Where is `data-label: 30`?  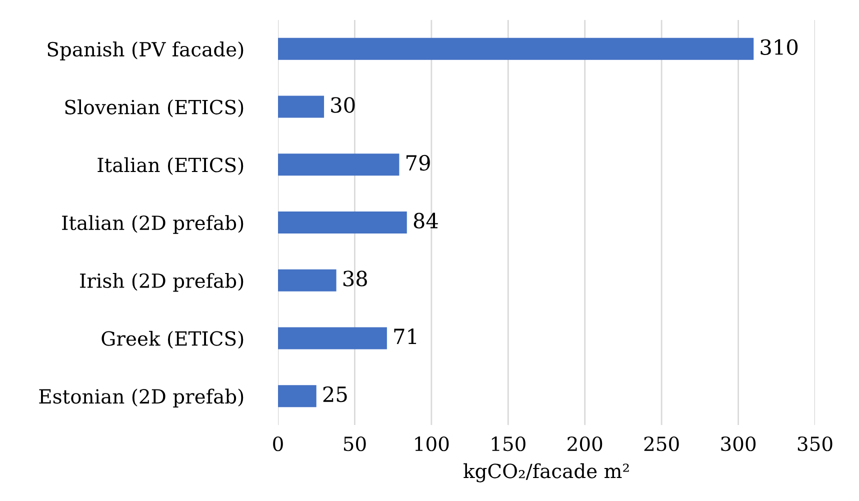 data-label: 30 is located at coordinates (343, 105).